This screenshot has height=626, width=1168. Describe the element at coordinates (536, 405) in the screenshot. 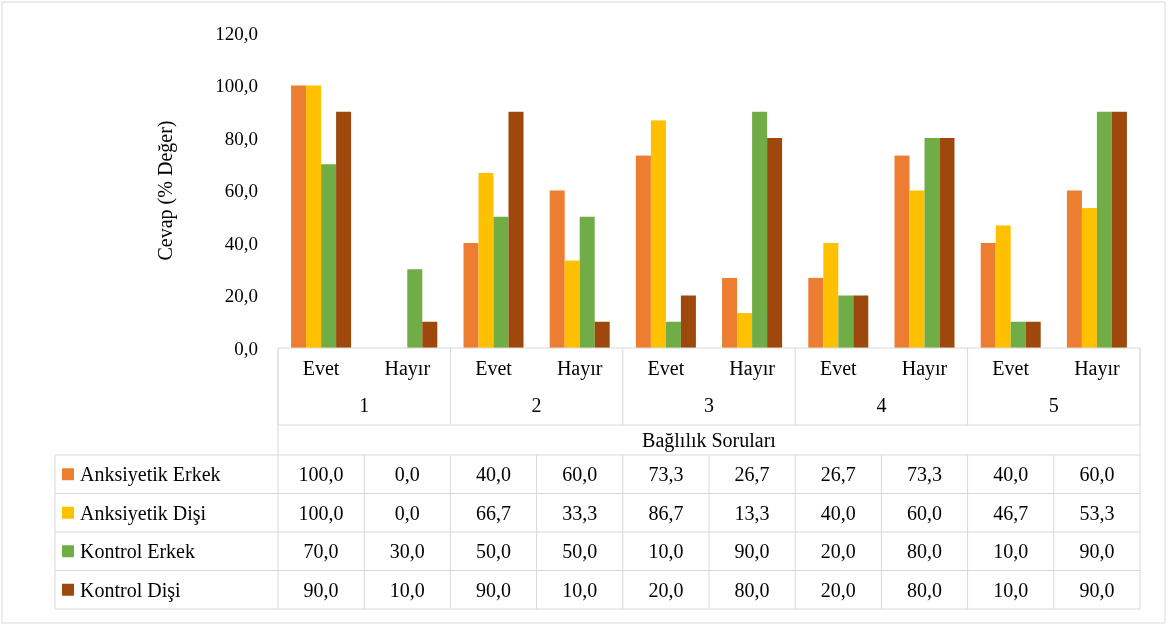

I see `text: 2` at that location.